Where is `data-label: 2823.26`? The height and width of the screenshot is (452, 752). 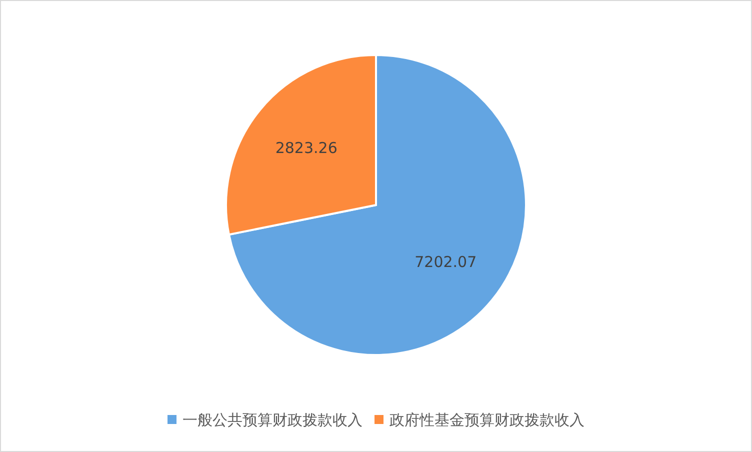
data-label: 2823.26 is located at coordinates (306, 147).